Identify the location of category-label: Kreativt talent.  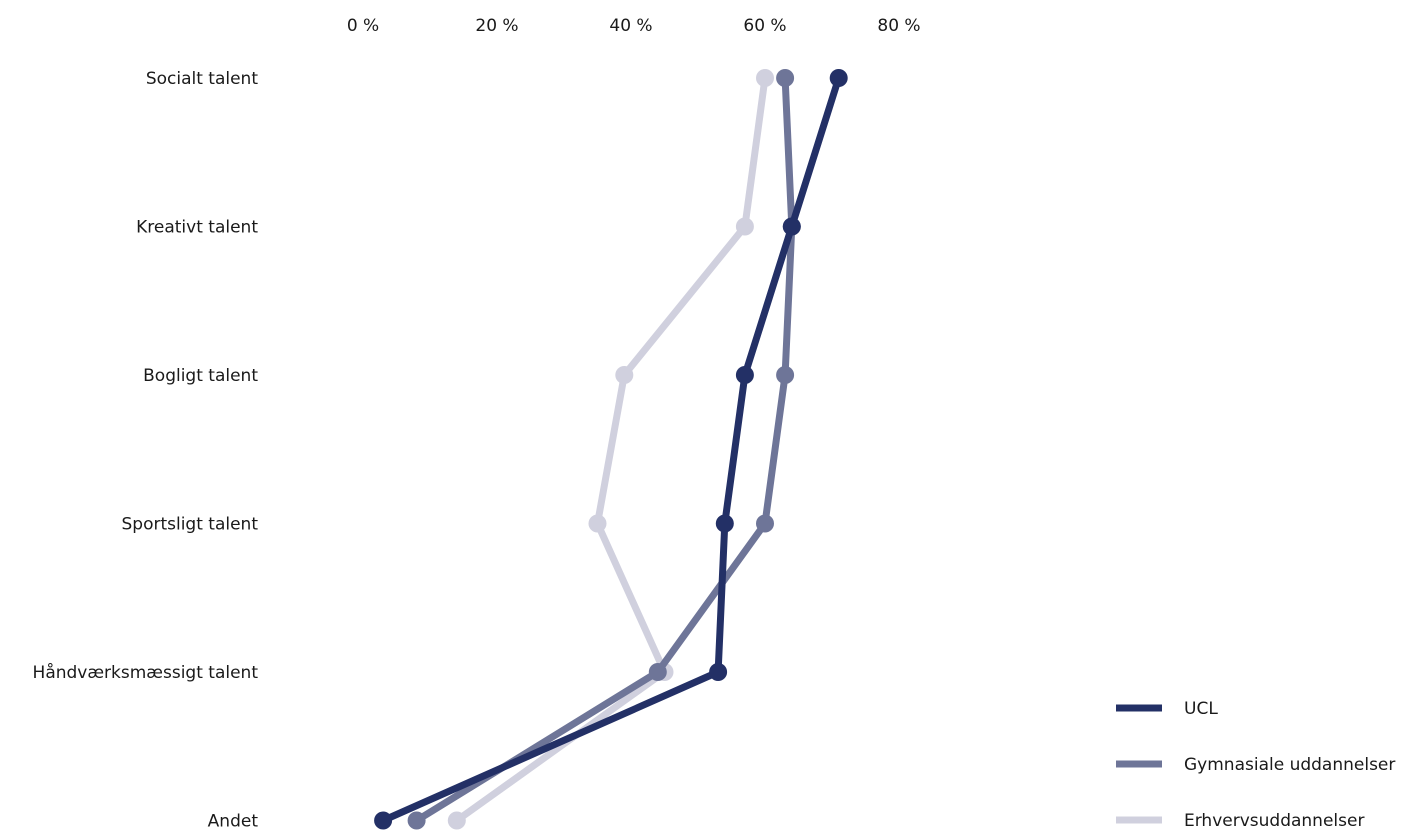
(197, 228).